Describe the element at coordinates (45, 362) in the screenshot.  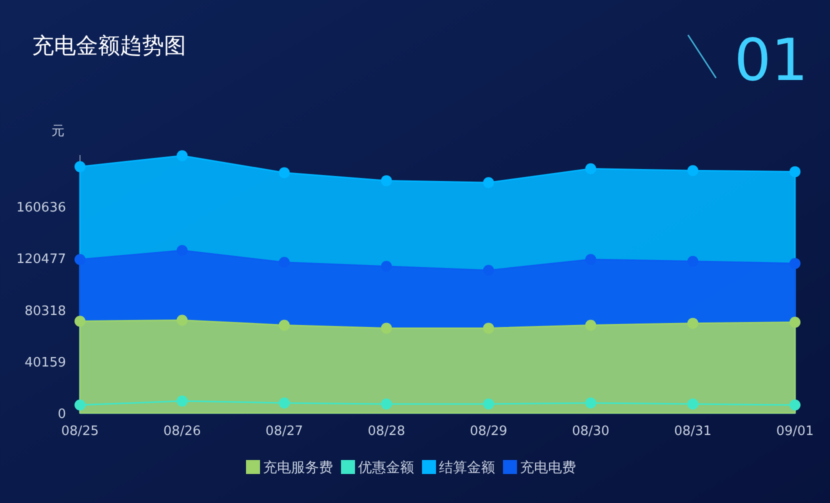
I see `y-tick-label: 40159` at that location.